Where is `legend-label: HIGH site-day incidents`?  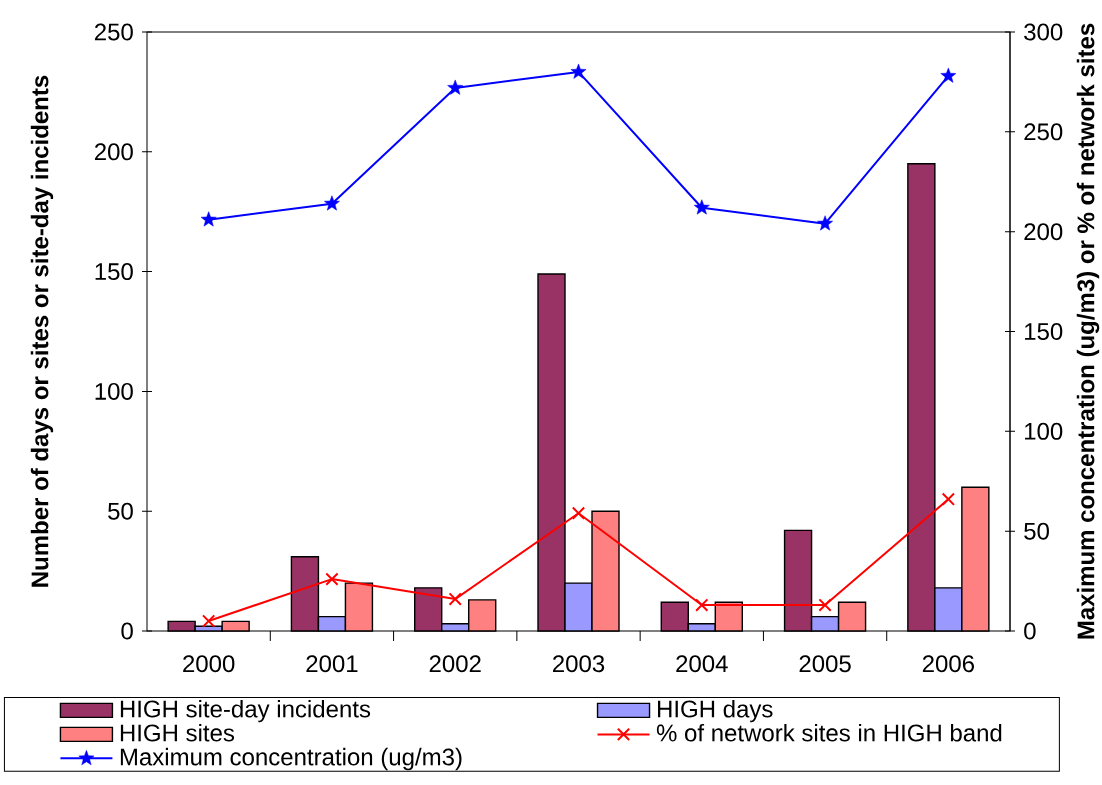
legend-label: HIGH site-day incidents is located at coordinates (245, 711).